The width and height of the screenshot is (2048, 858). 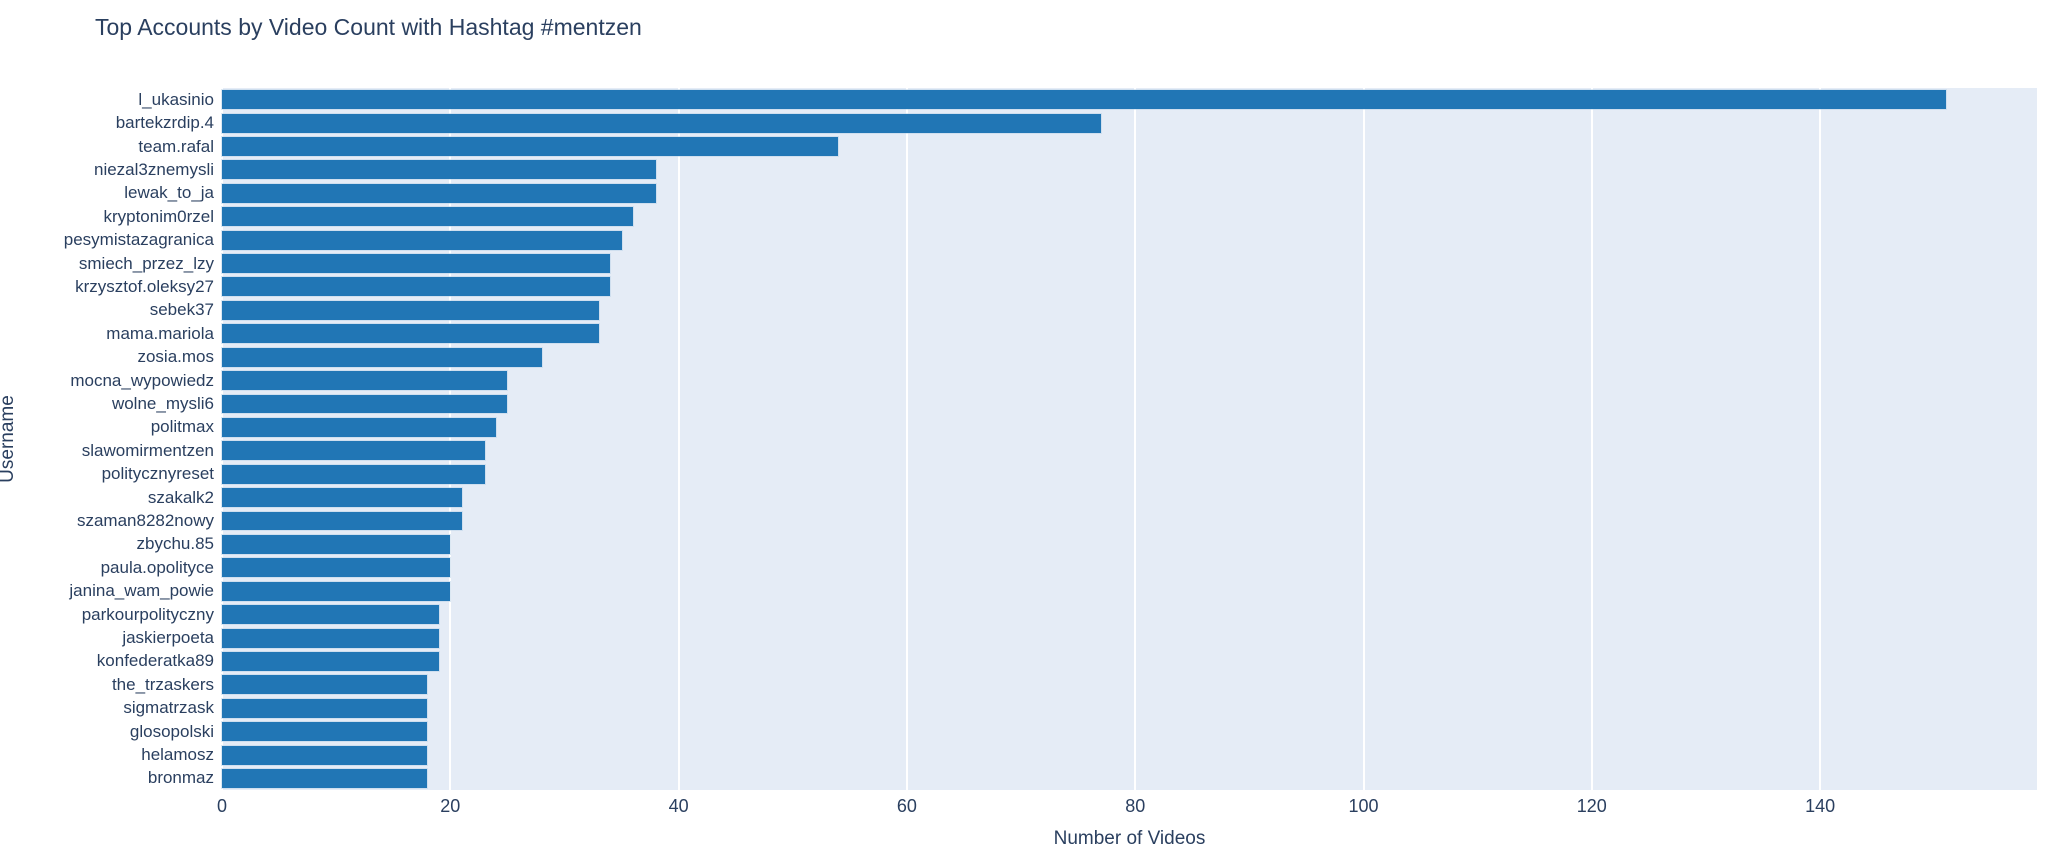 I want to click on y-tick-label: zbychu.85, so click(x=175, y=544).